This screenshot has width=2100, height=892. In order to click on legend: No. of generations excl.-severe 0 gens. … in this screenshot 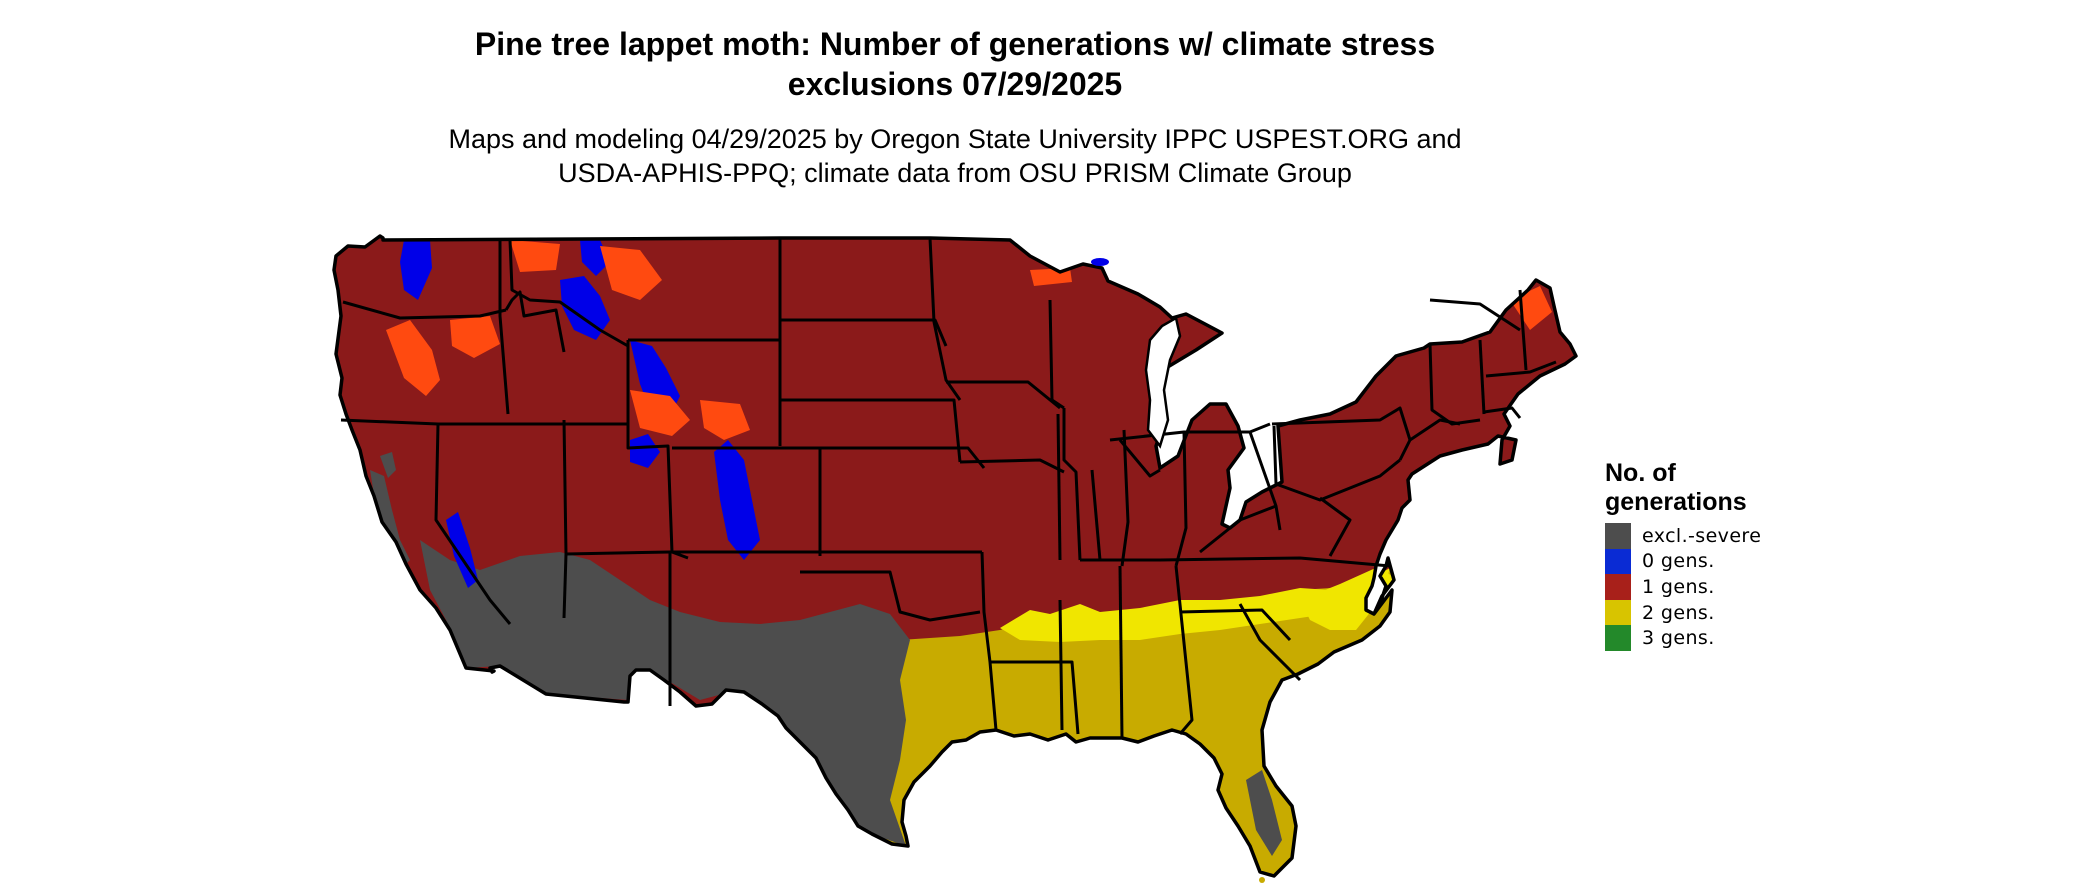, I will do `click(1730, 555)`.